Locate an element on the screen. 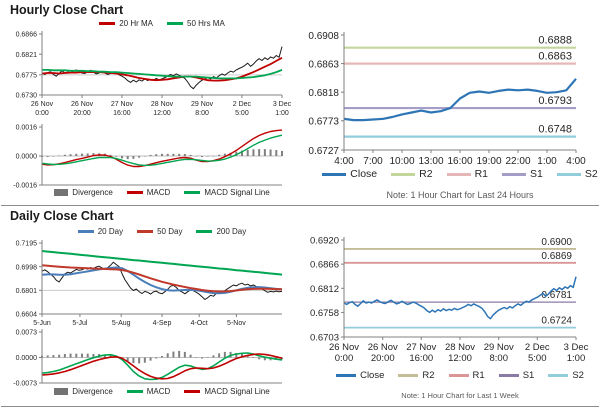  legend-label: R2 is located at coordinates (428, 375).